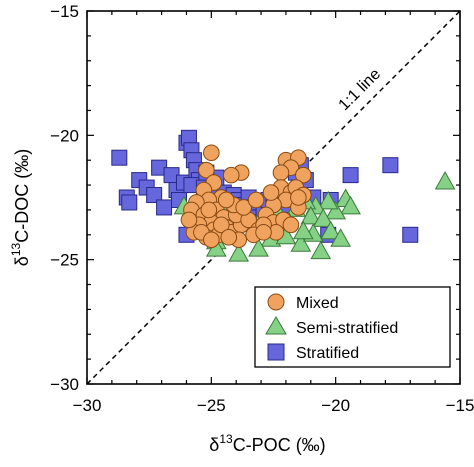 The width and height of the screenshot is (474, 467). Describe the element at coordinates (347, 328) in the screenshot. I see `legend-label-semi-stratified: Semi-stratified` at that location.